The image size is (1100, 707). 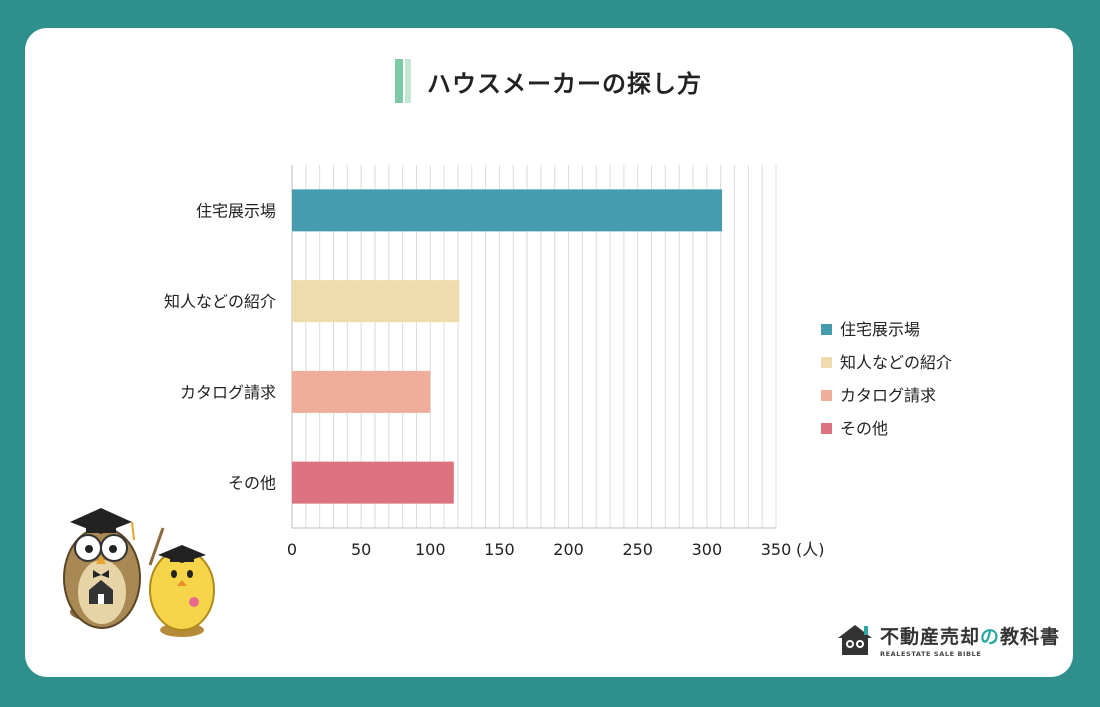 I want to click on brand-logo: 不動産売却の教科書 REALESTATE SALE BIBLE, so click(x=948, y=640).